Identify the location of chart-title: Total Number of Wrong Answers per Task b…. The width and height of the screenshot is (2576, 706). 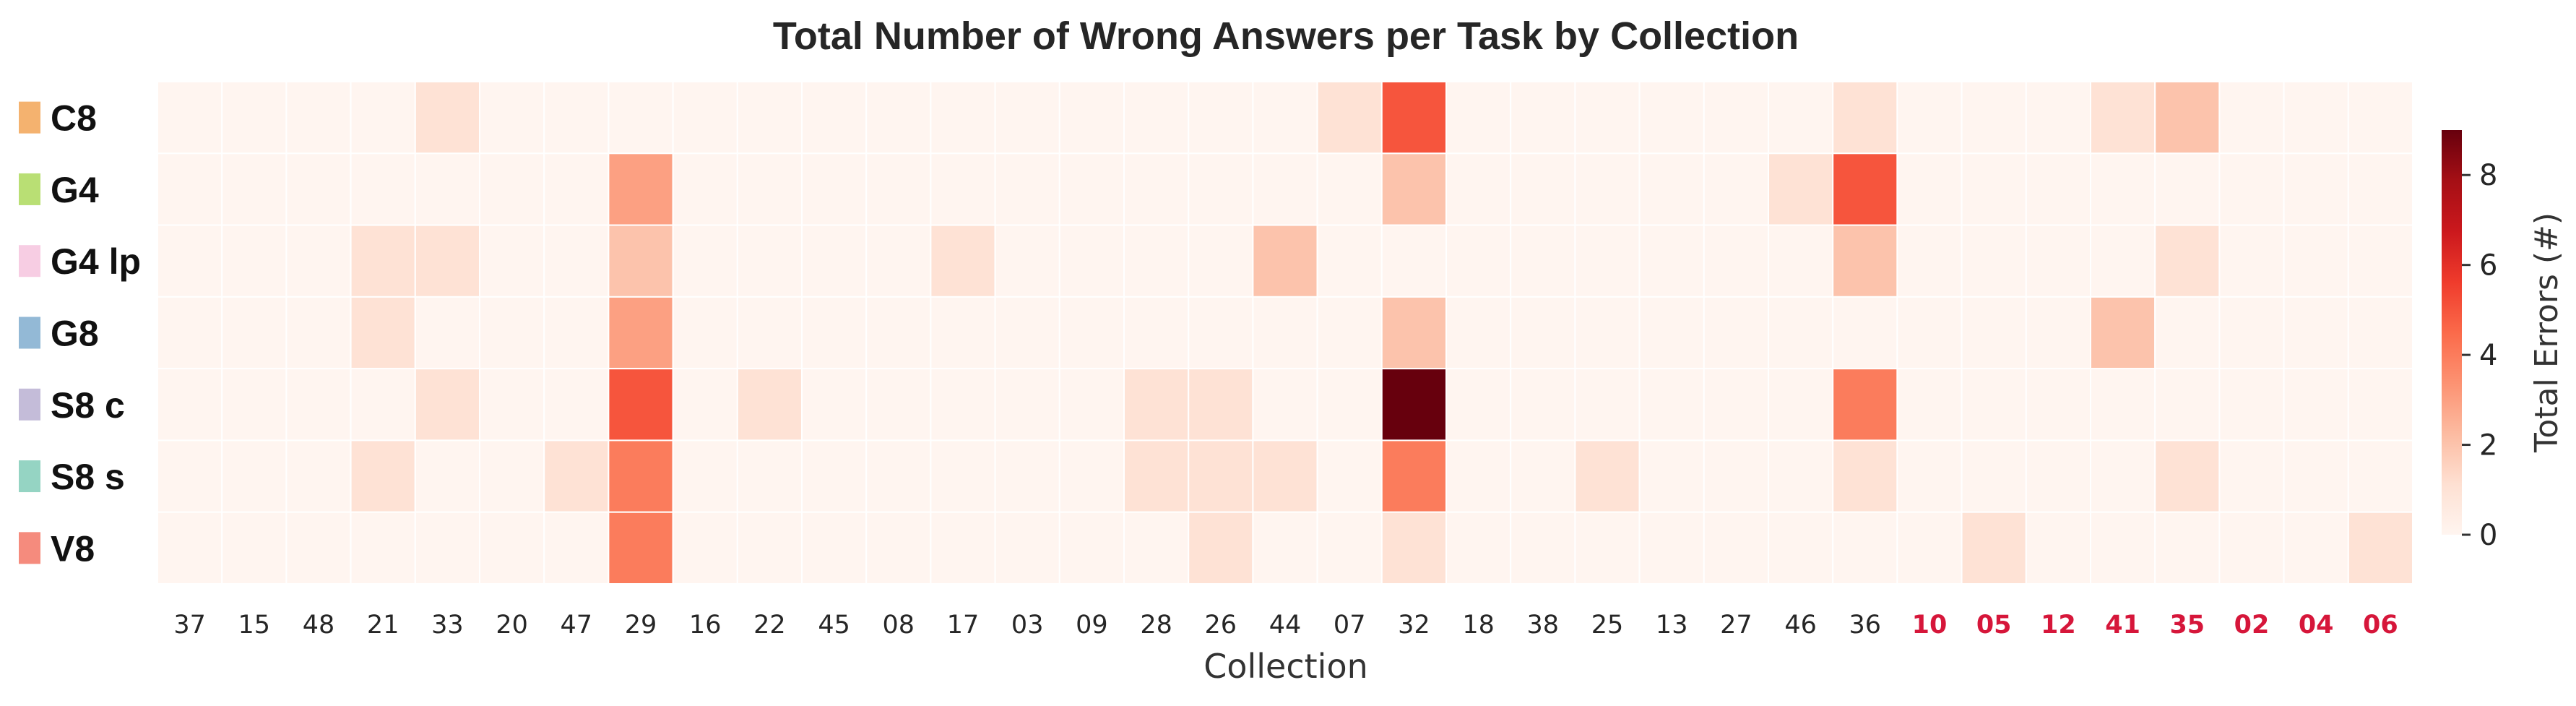
(1286, 36).